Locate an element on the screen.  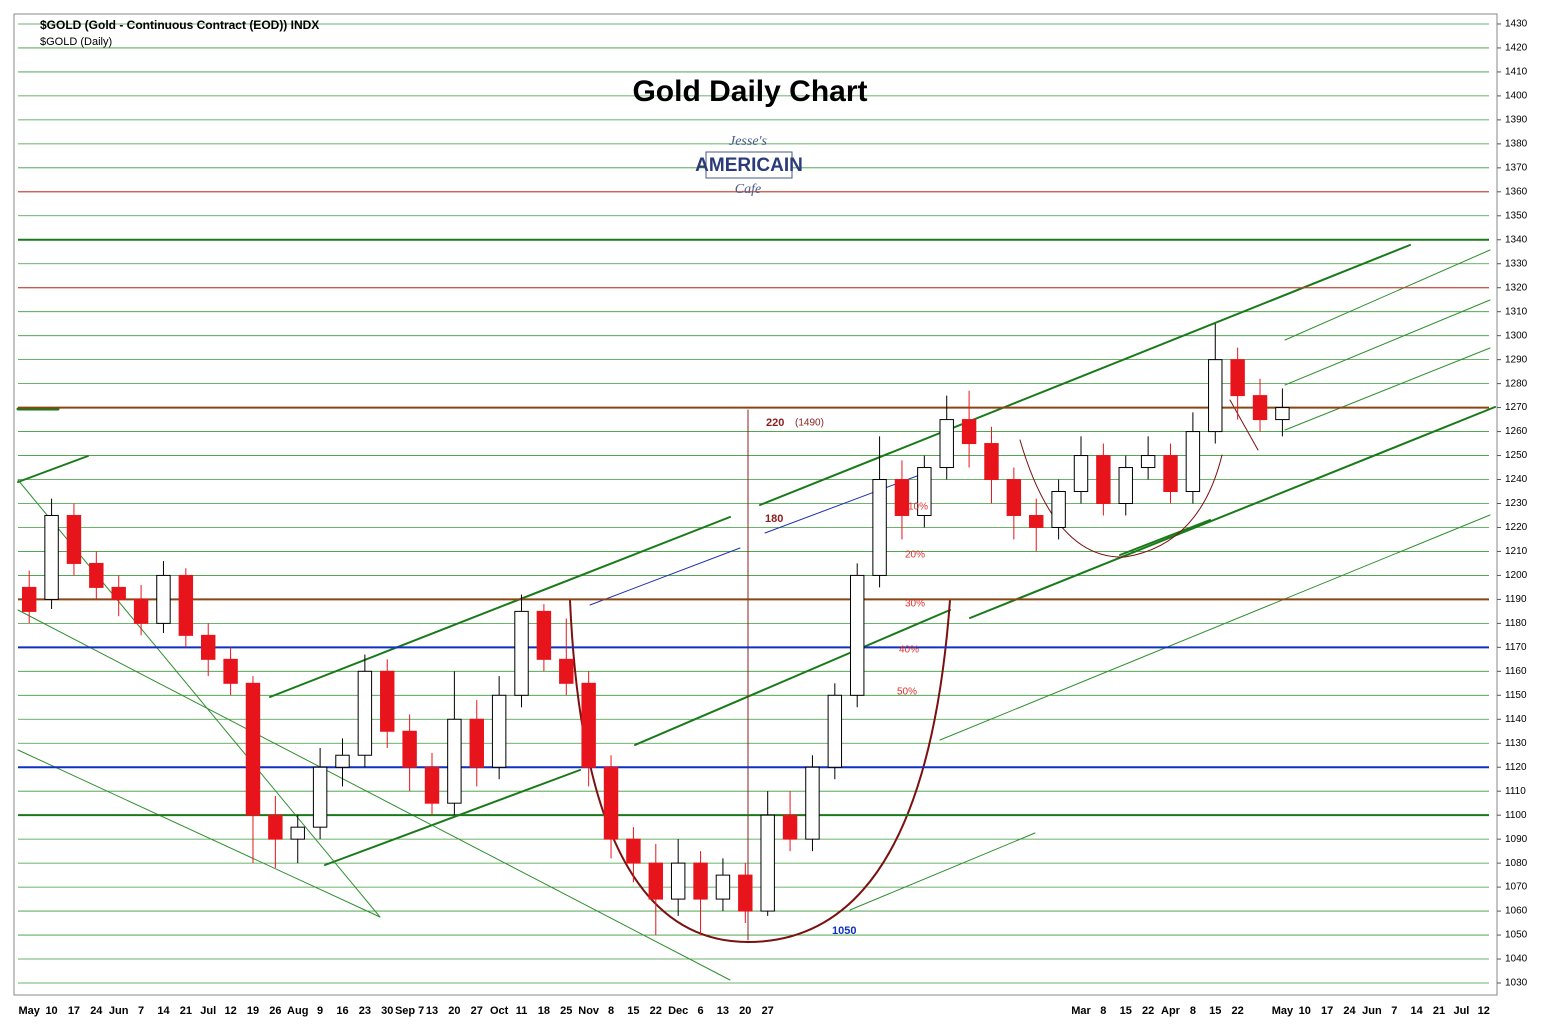
y-tick-label: 1180 is located at coordinates (1516, 623).